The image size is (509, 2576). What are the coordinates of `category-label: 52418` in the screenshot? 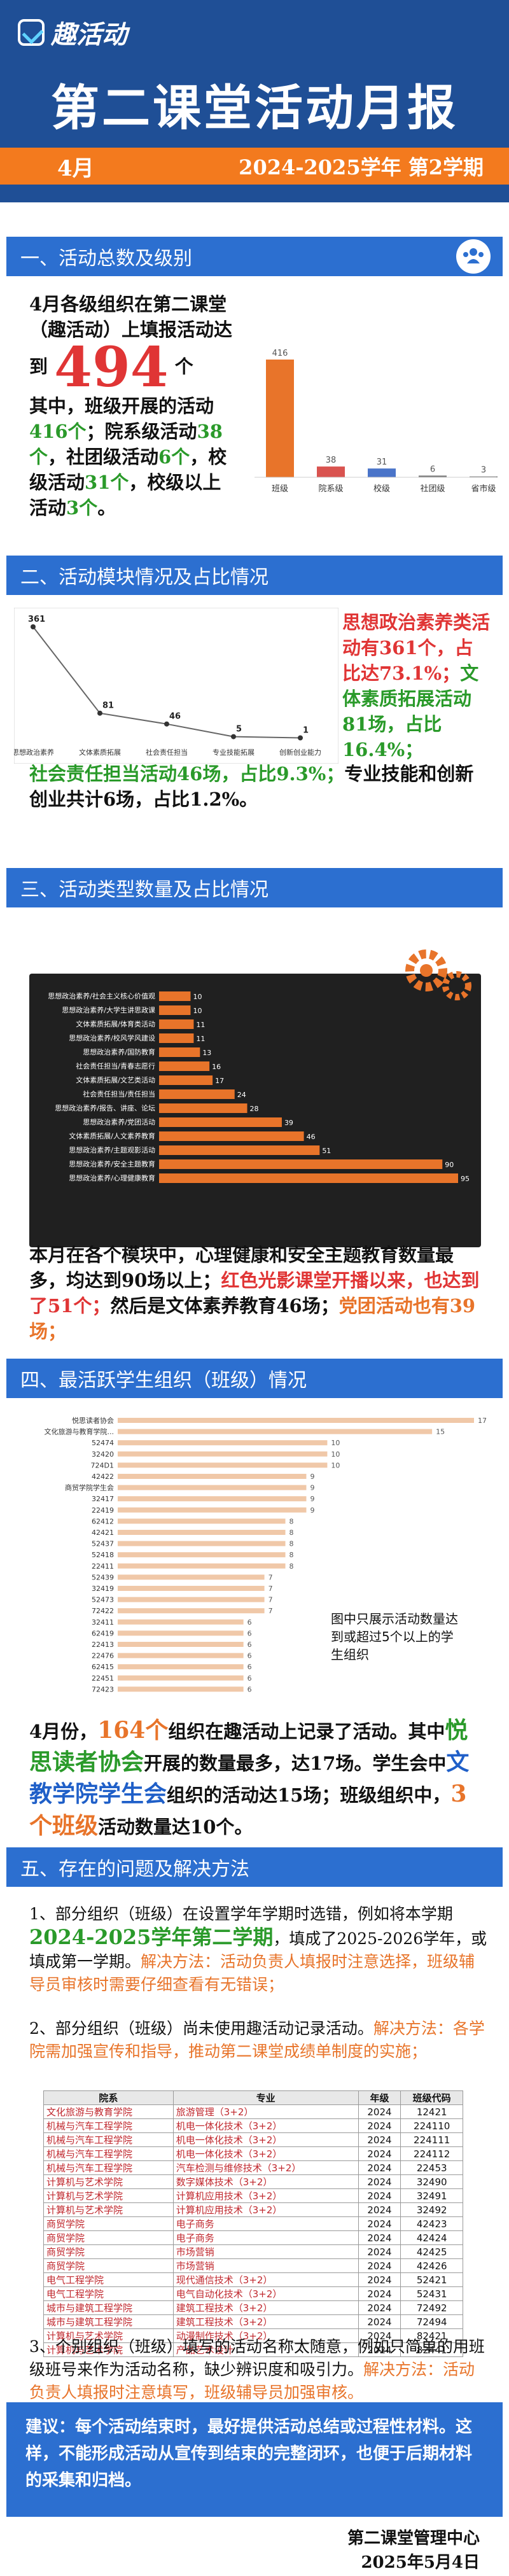 It's located at (103, 1555).